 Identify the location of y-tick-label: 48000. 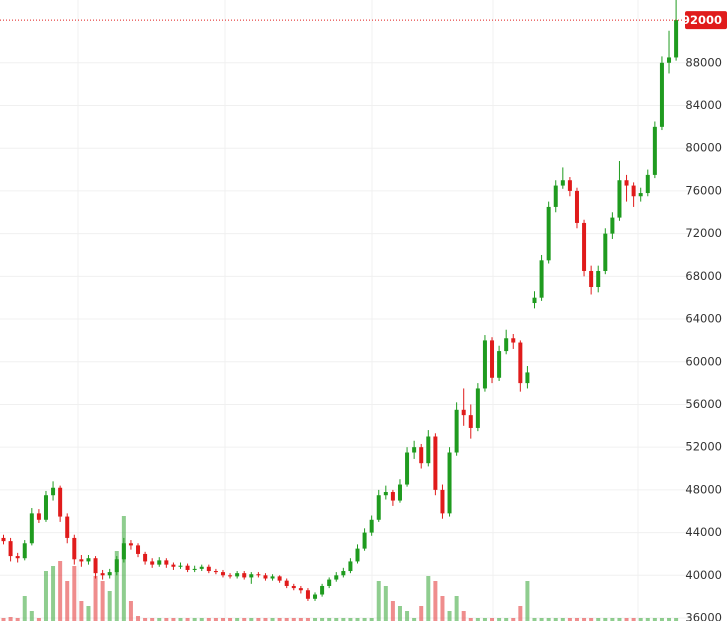
(703, 489).